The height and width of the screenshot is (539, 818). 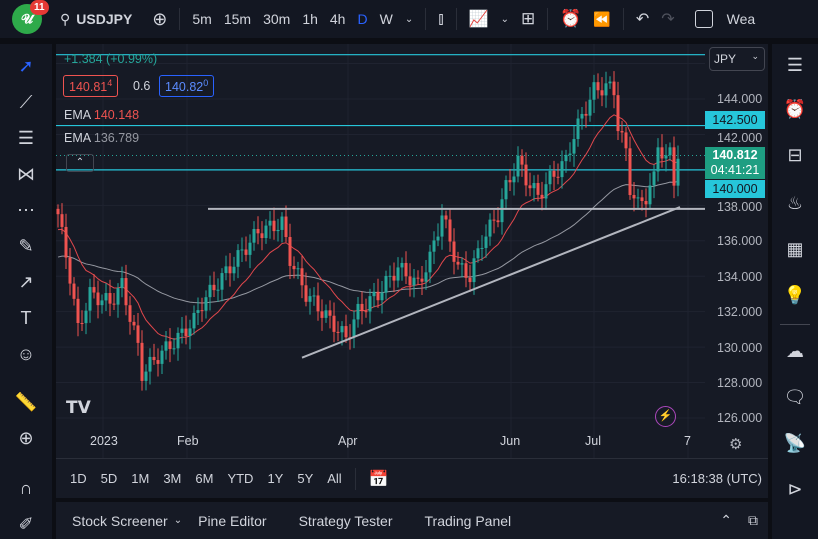 What do you see at coordinates (602, 18) in the screenshot?
I see `replay-icon: ⏪` at bounding box center [602, 18].